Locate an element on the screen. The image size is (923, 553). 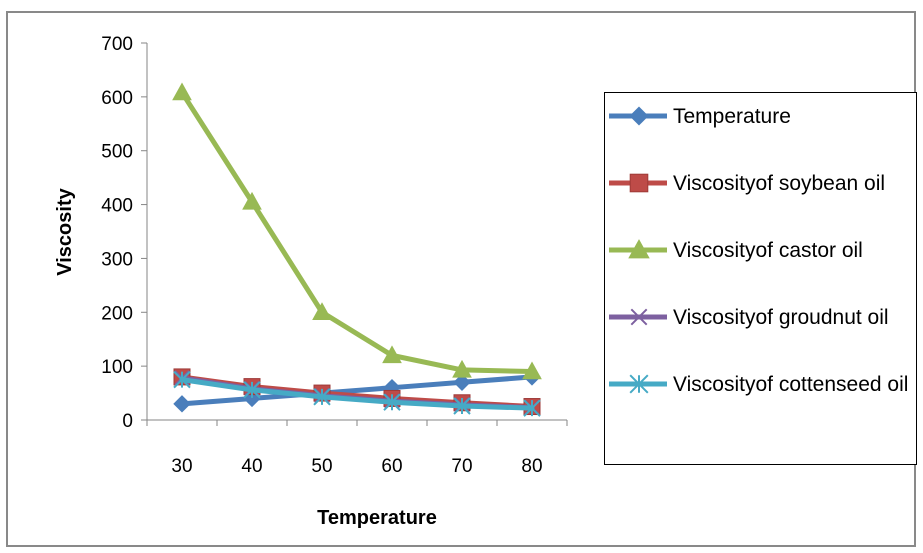
y-tick-label: 700 is located at coordinates (117, 44).